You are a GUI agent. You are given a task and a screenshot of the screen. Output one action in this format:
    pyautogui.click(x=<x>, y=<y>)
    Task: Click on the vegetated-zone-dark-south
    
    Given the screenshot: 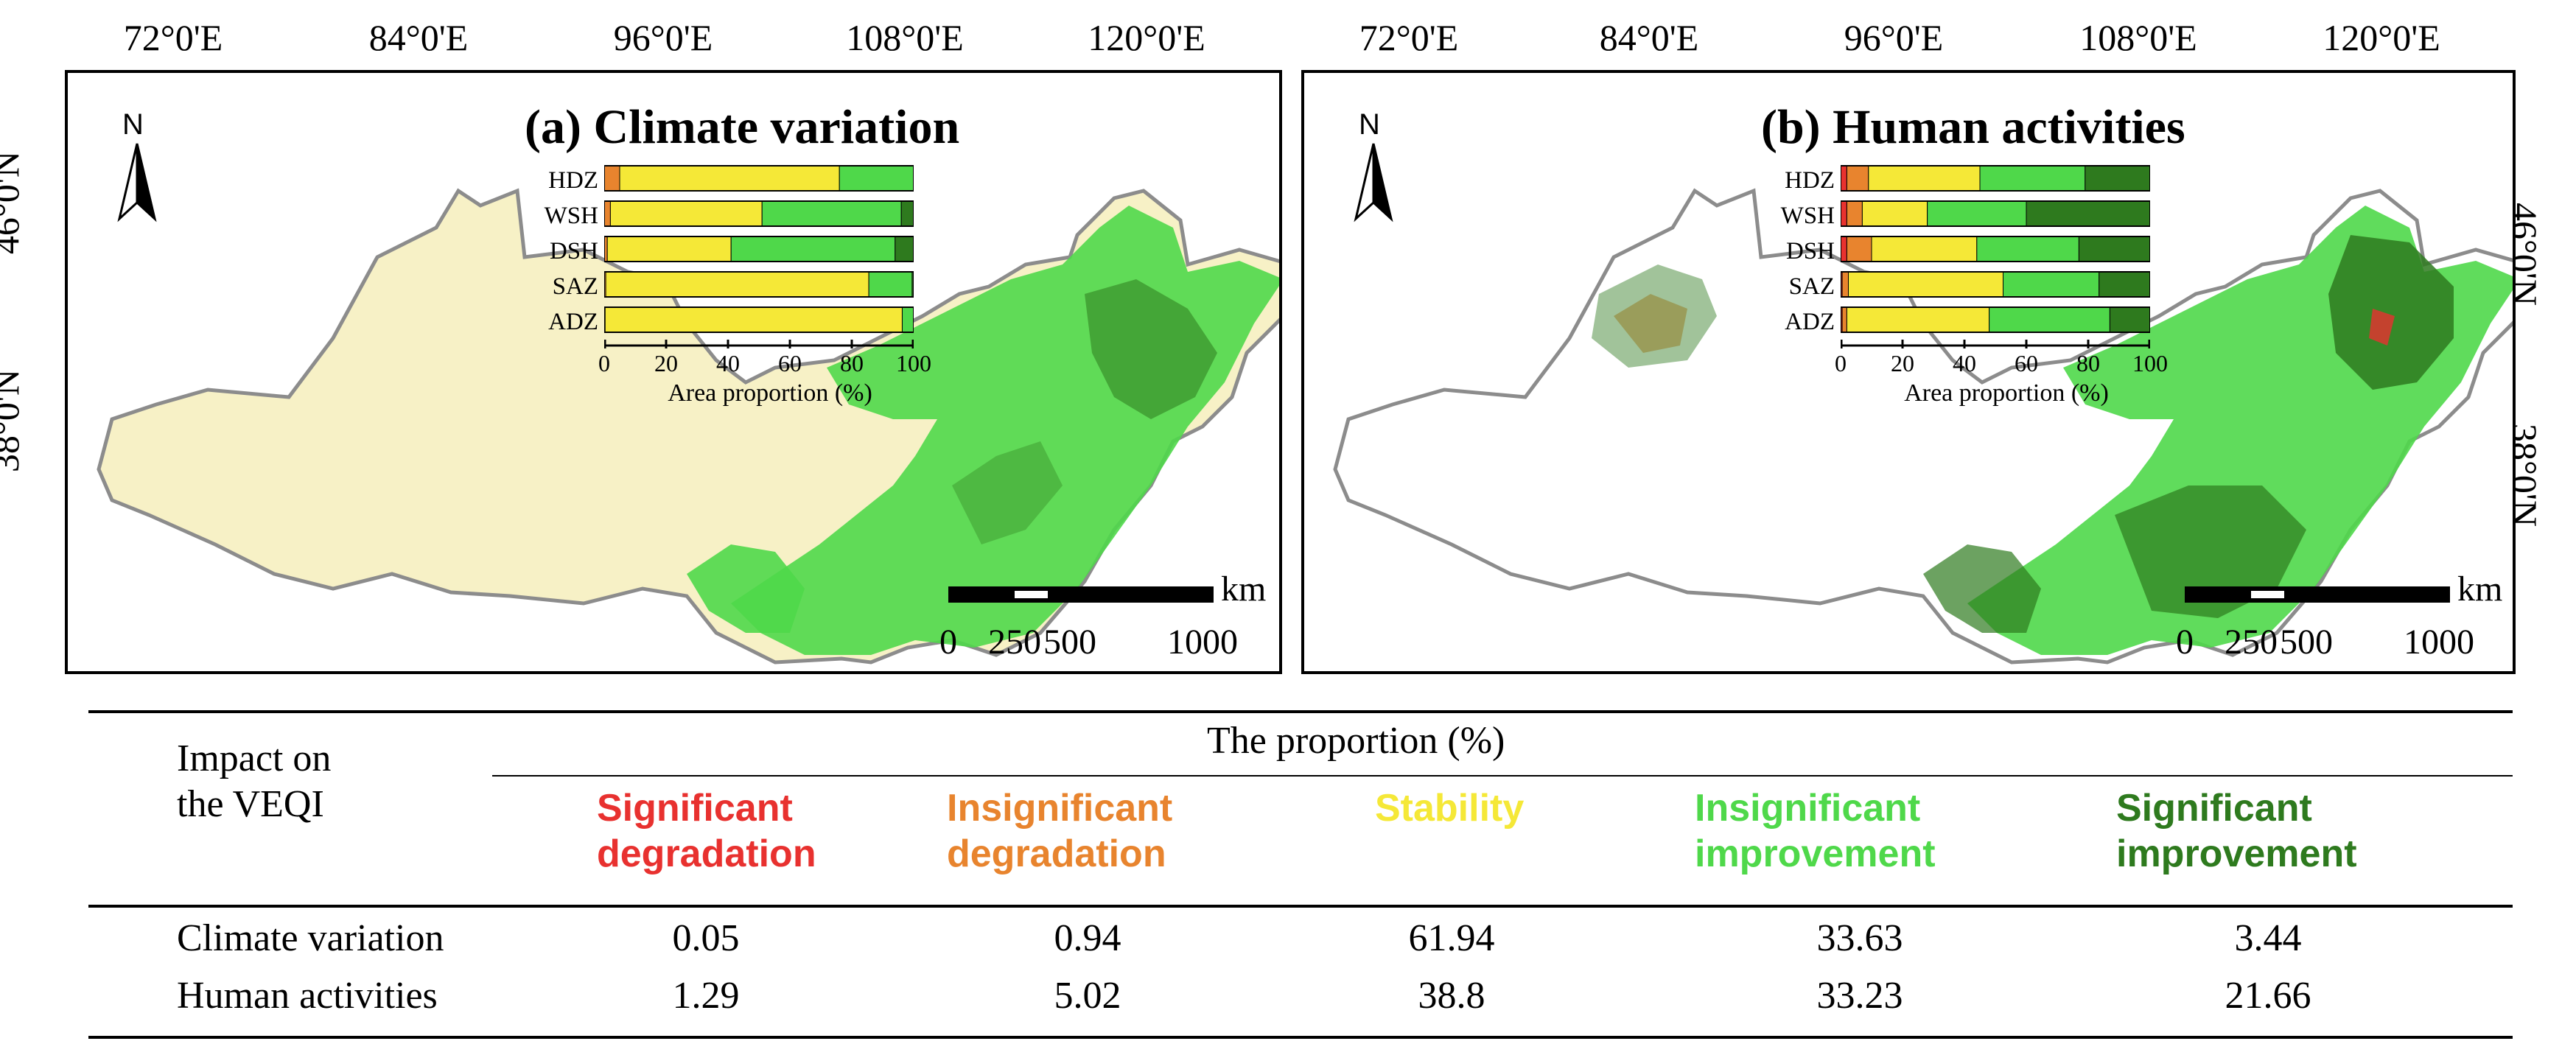 What is the action you would take?
    pyautogui.click(x=2210, y=552)
    